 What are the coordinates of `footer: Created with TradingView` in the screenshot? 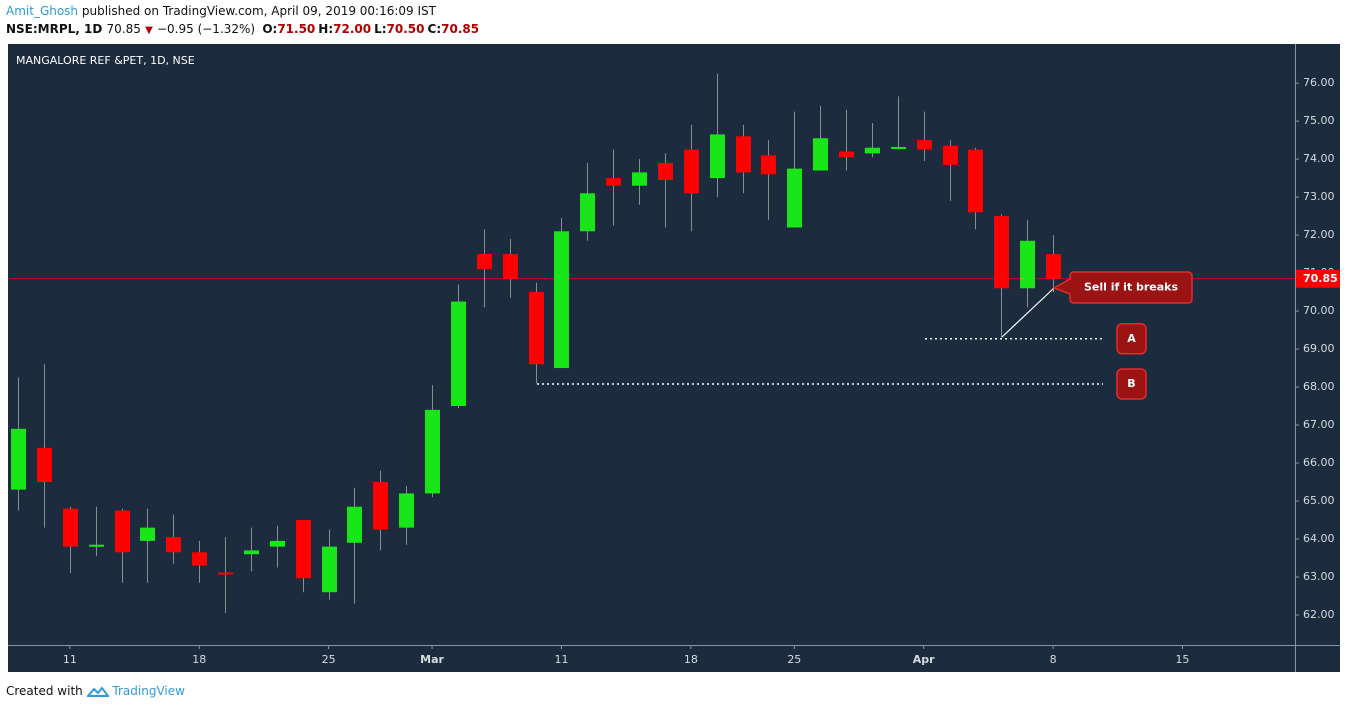 It's located at (95, 691).